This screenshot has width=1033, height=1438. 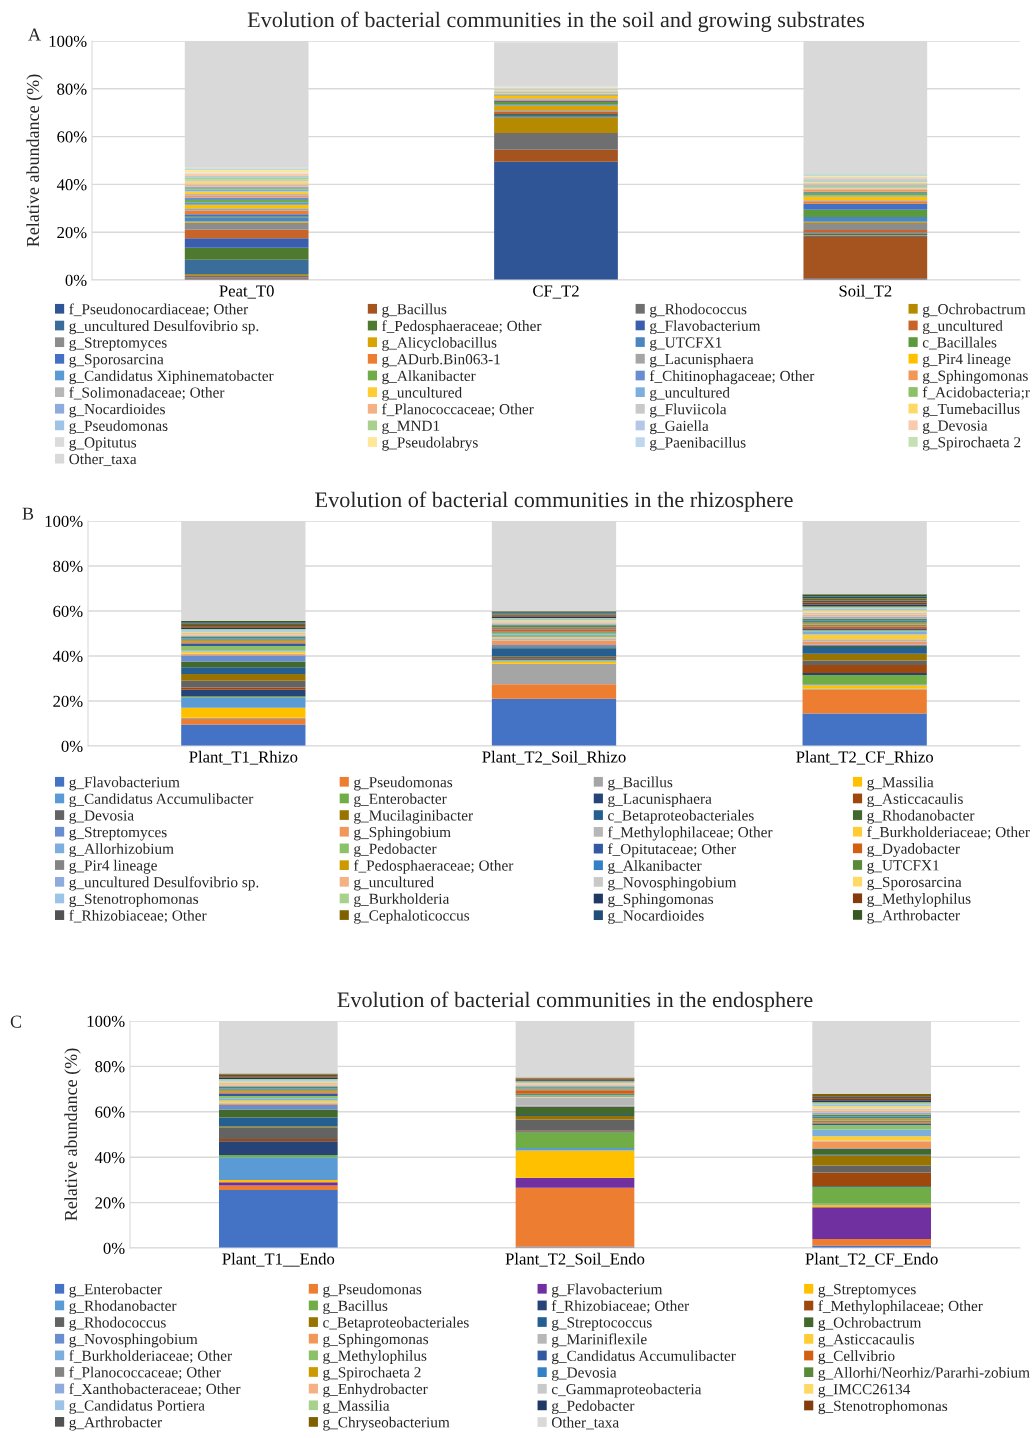 I want to click on legend-label: f_Rhizobiaceae; Other, so click(x=138, y=916).